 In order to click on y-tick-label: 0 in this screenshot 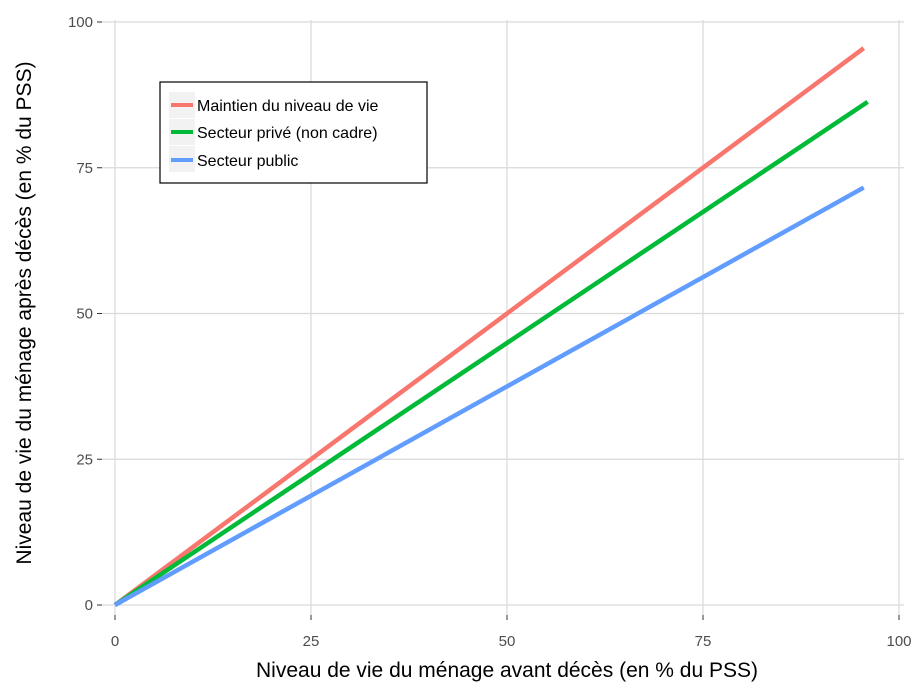, I will do `click(89, 605)`.